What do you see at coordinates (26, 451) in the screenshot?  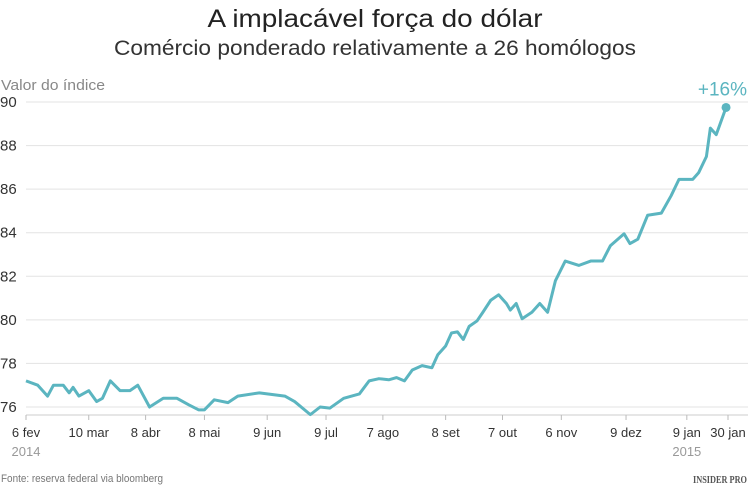 I see `year-label: 2014` at bounding box center [26, 451].